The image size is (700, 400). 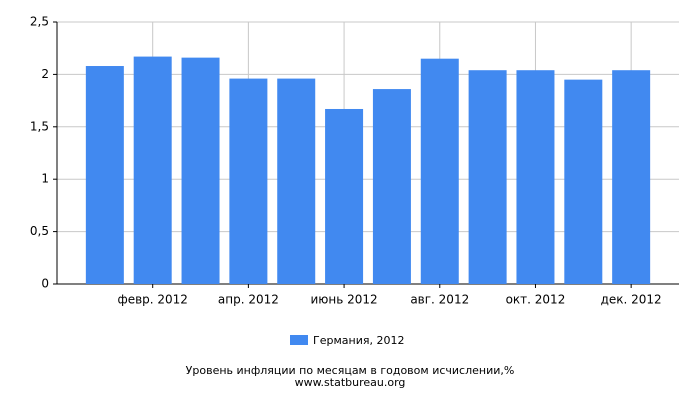 I want to click on y-tick-label: 0,5, so click(x=39, y=231).